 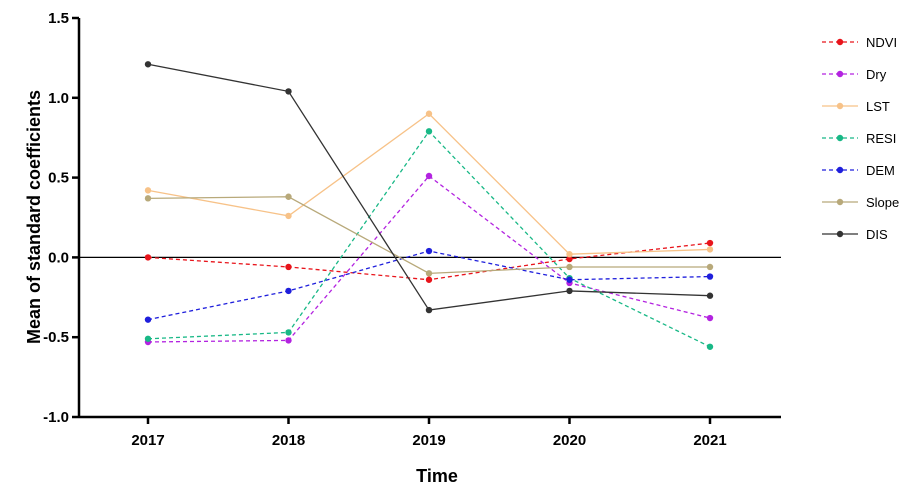 I want to click on legend-label-slope: Slope, so click(x=882, y=202).